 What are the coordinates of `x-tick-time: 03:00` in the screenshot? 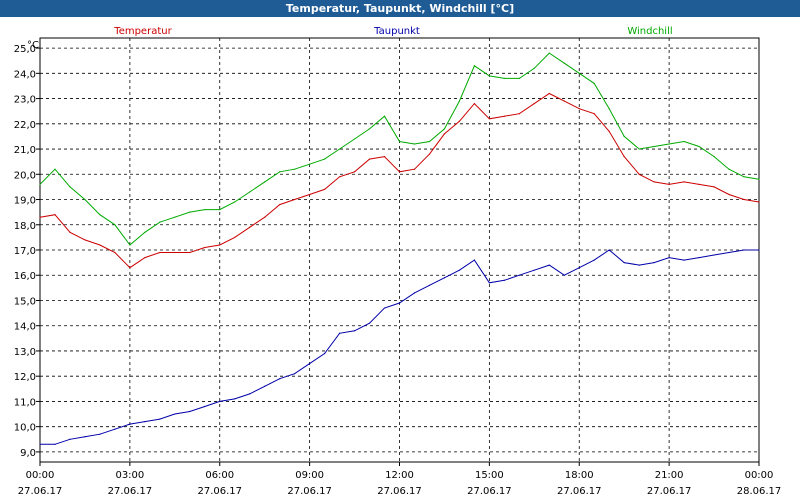 It's located at (129, 475).